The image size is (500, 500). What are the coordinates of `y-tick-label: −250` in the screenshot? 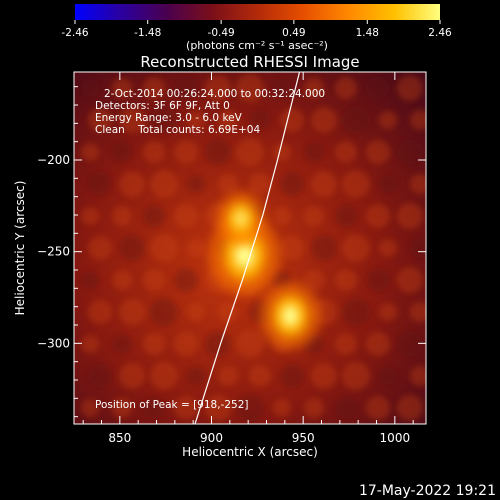 It's located at (53, 252).